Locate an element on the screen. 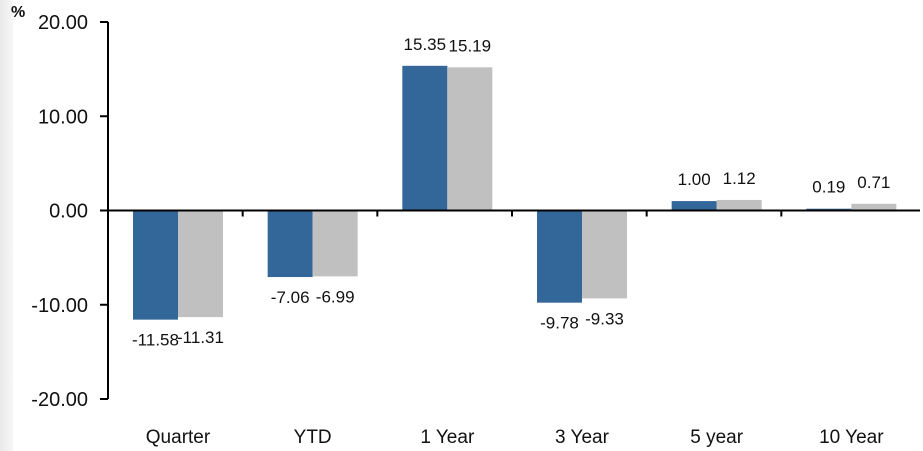  x-tick-label: 10 Year is located at coordinates (851, 437).